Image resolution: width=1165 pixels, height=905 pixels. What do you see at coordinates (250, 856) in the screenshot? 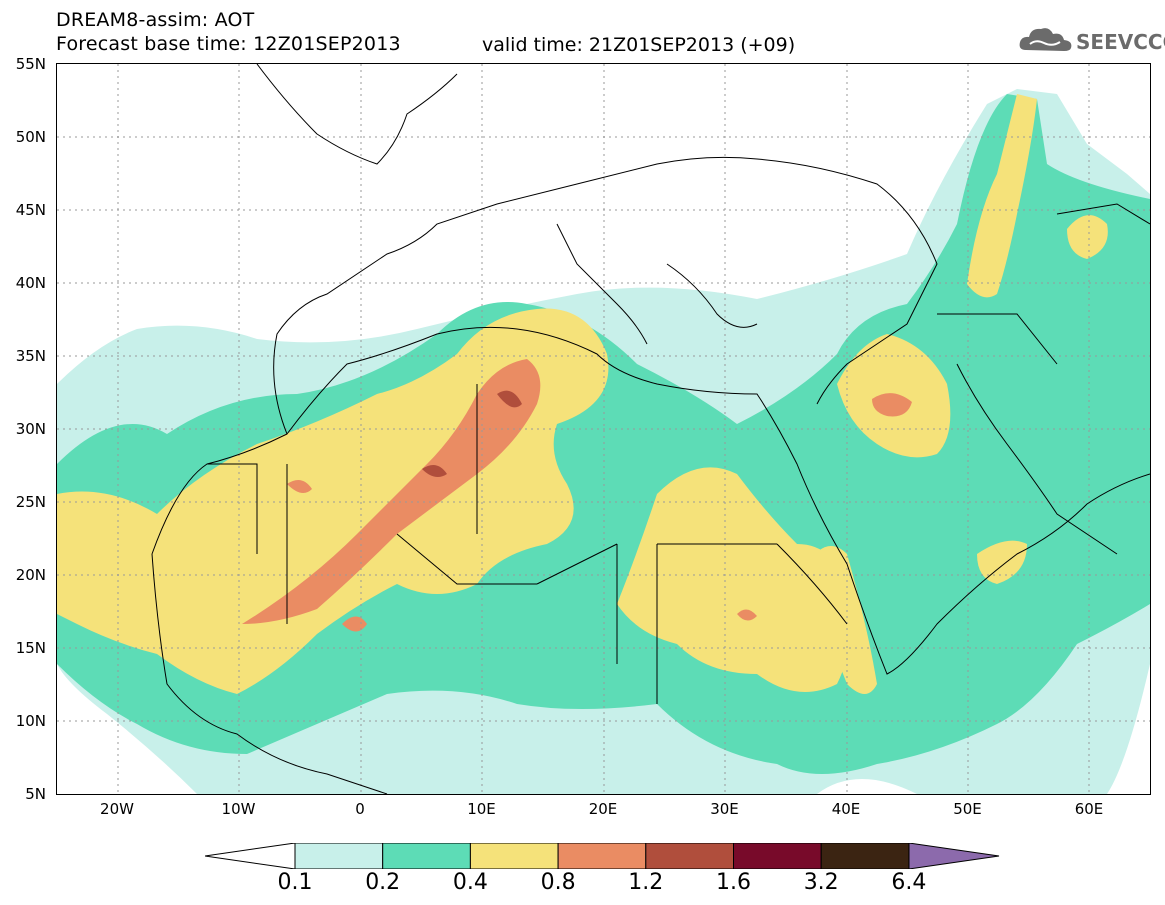
I see `colorbar-under-triangle` at bounding box center [250, 856].